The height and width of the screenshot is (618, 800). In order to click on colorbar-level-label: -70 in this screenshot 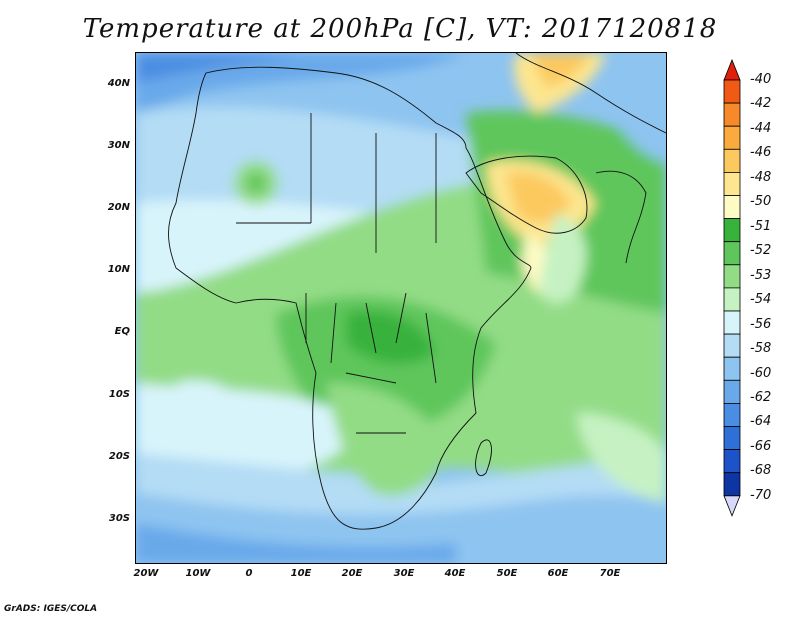, I will do `click(761, 495)`.